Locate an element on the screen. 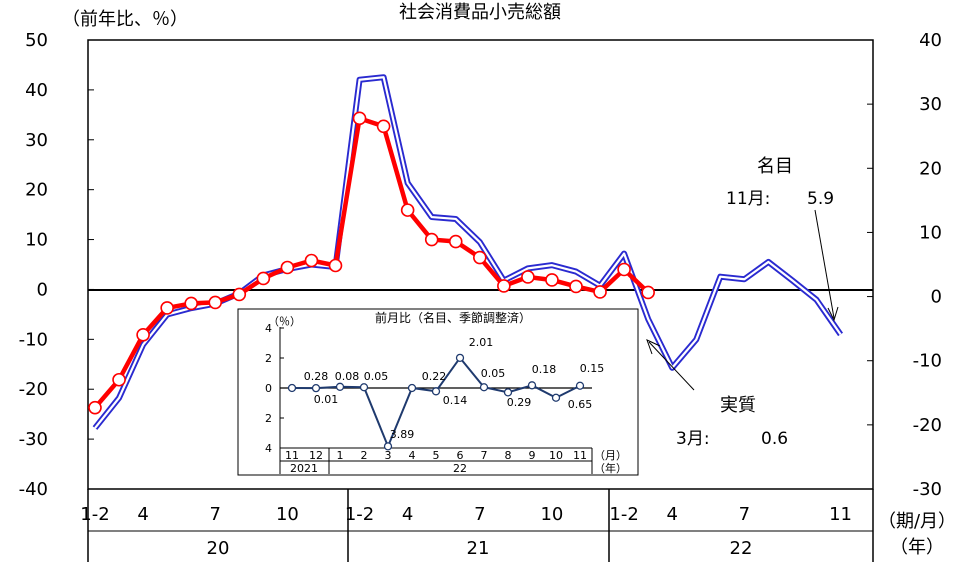 The width and height of the screenshot is (962, 562). inset-y-tick-label: 2 is located at coordinates (268, 358).